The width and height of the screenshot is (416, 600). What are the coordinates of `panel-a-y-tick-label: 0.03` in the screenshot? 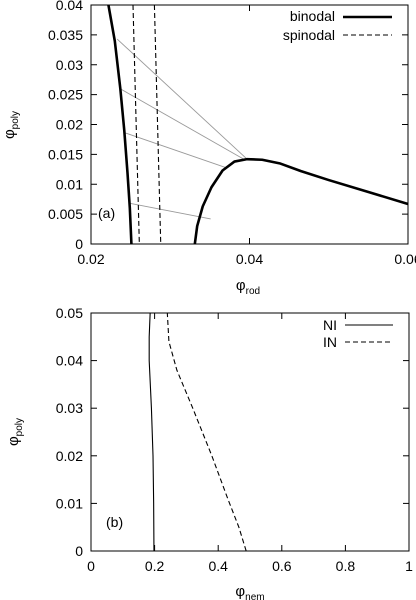 It's located at (69, 65).